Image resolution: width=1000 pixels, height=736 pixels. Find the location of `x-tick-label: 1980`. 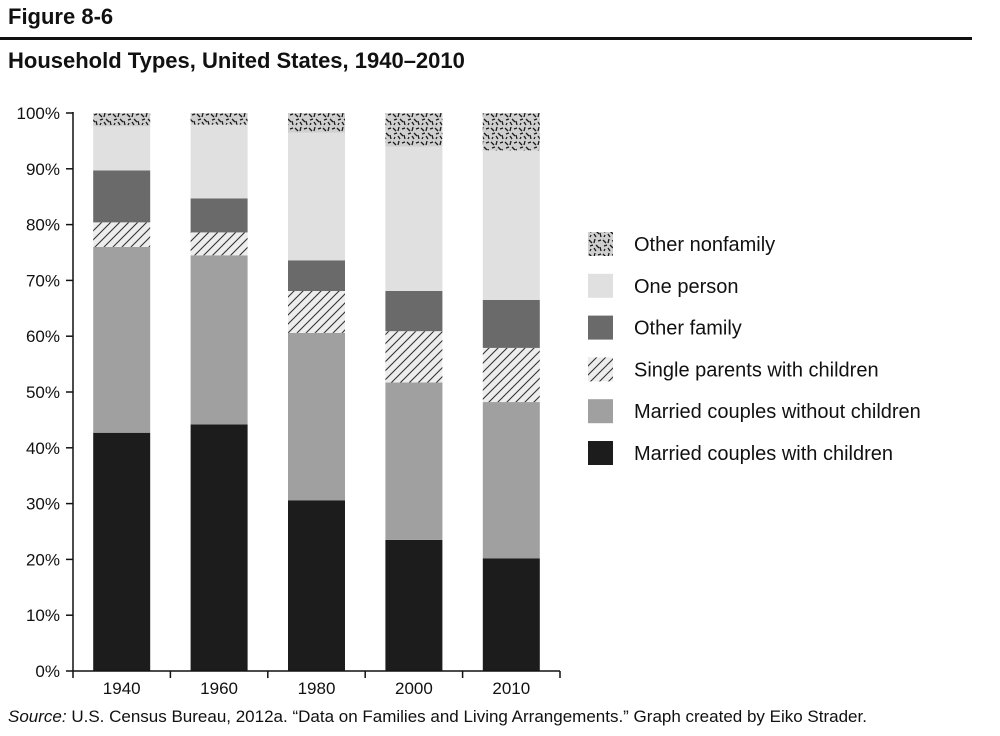

x-tick-label: 1980 is located at coordinates (317, 688).